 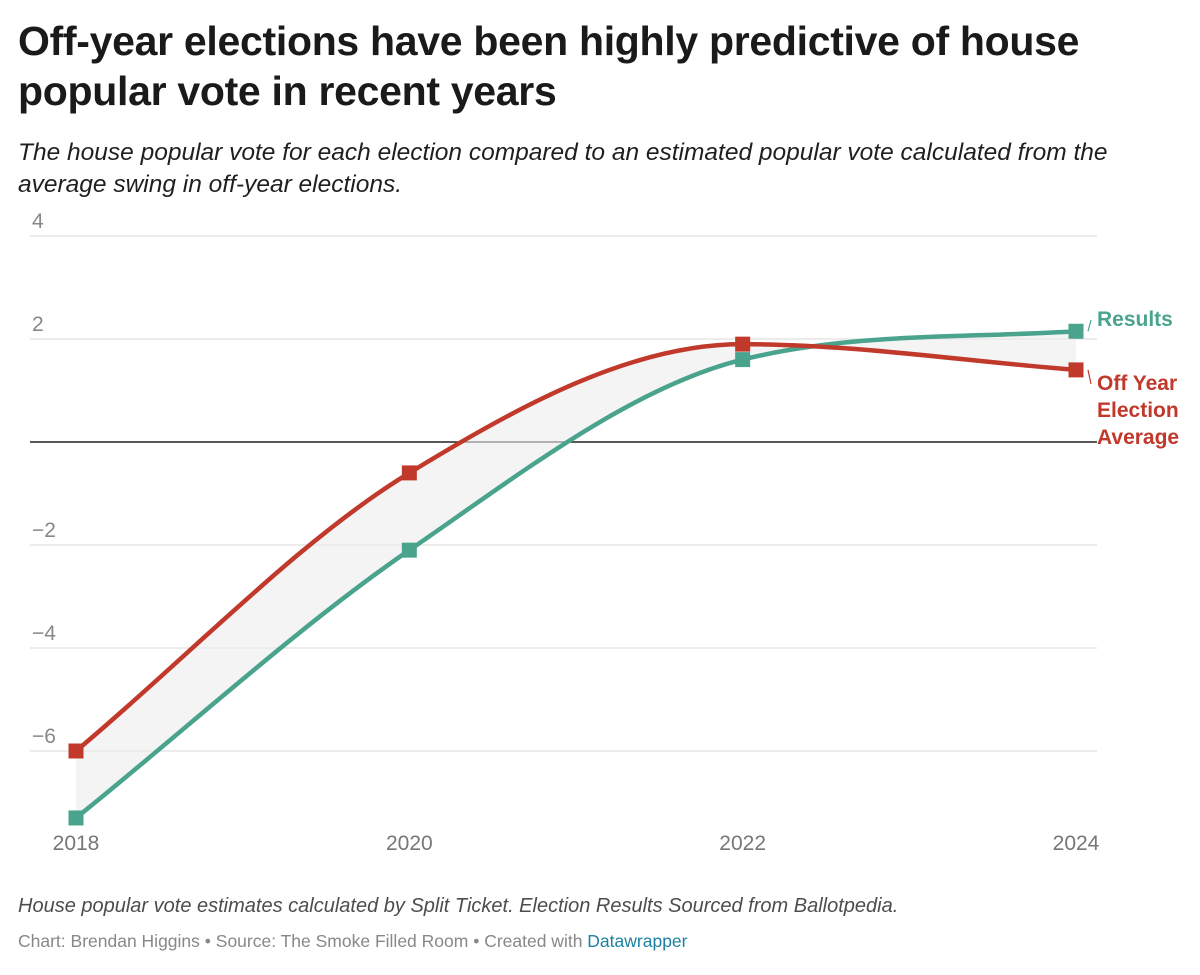 What do you see at coordinates (38, 324) in the screenshot?
I see `y-tick-label: 2` at bounding box center [38, 324].